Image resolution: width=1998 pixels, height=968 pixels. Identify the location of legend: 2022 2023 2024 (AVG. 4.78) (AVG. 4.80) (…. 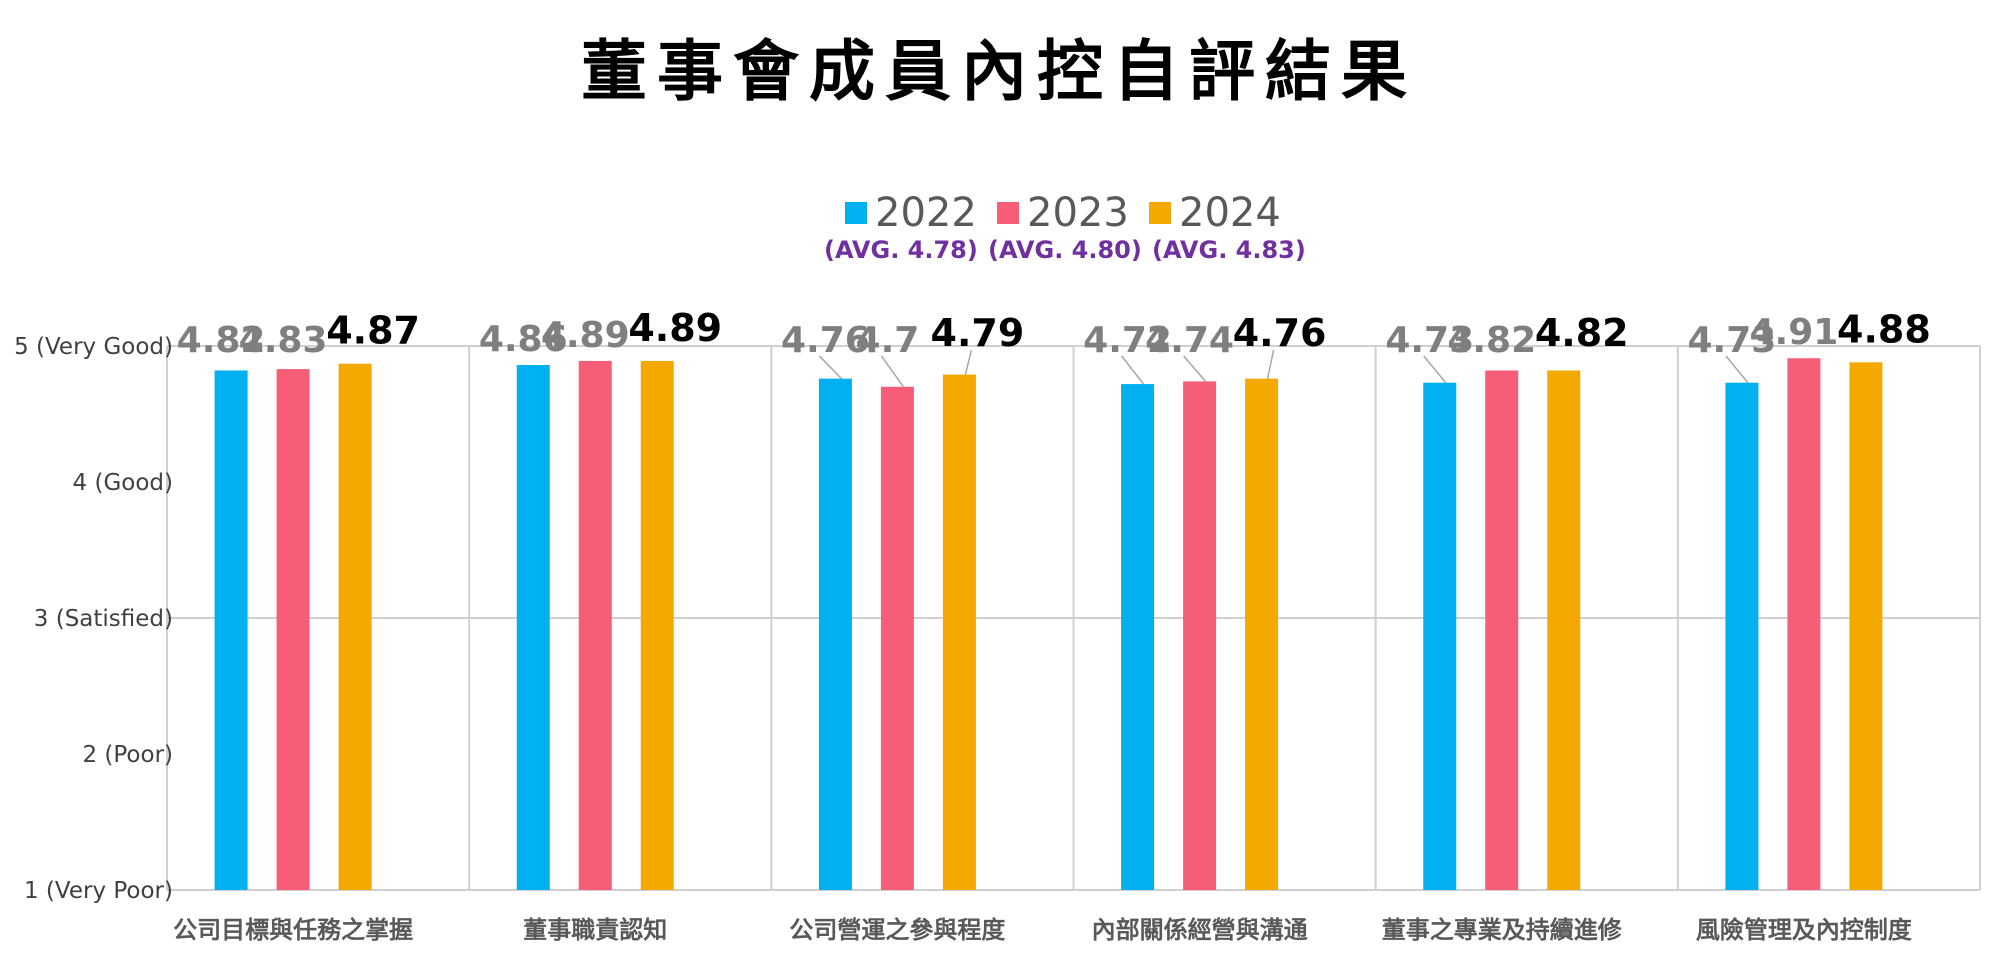
(999, 230).